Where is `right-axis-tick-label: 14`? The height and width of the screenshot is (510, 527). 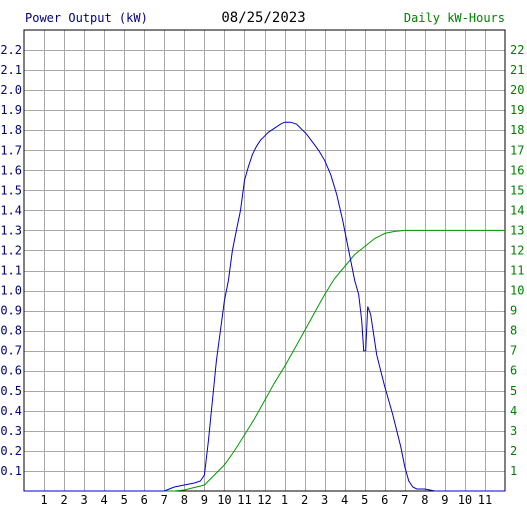 right-axis-tick-label: 14 is located at coordinates (517, 210).